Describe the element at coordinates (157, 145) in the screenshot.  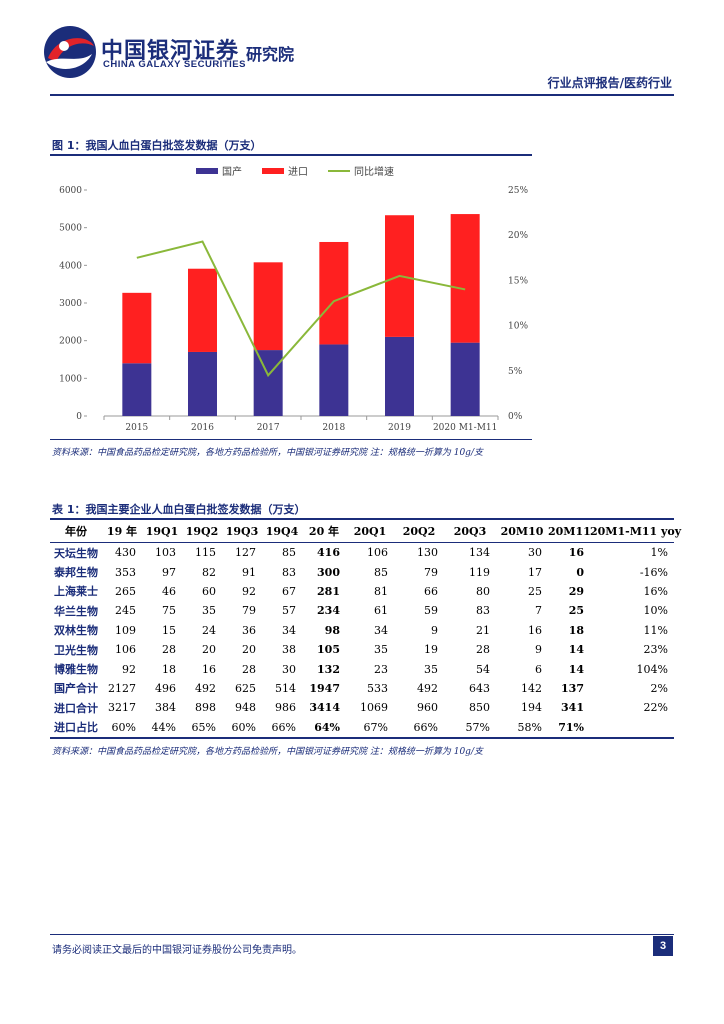
I see `figure-title: 图 1：我国人血白蛋白批签发数据（万支）` at that location.